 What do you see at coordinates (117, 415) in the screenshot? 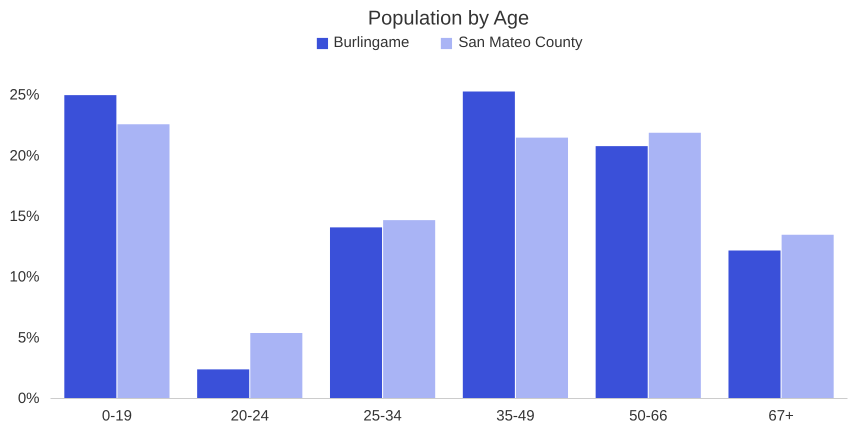
I see `x-tick-label: 0-19` at bounding box center [117, 415].